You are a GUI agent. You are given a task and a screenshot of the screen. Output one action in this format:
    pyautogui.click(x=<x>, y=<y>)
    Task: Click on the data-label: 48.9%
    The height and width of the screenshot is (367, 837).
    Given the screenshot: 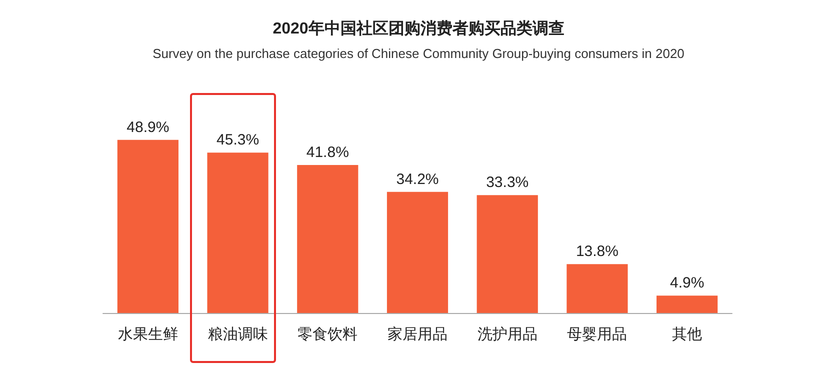 What is the action you would take?
    pyautogui.click(x=148, y=127)
    